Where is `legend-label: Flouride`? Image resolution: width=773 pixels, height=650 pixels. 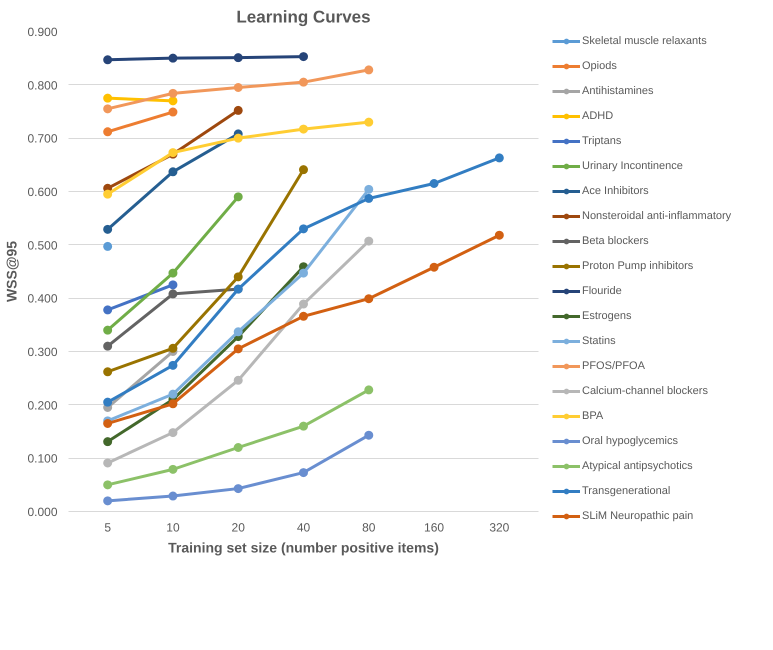
legend-label: Flouride is located at coordinates (602, 291).